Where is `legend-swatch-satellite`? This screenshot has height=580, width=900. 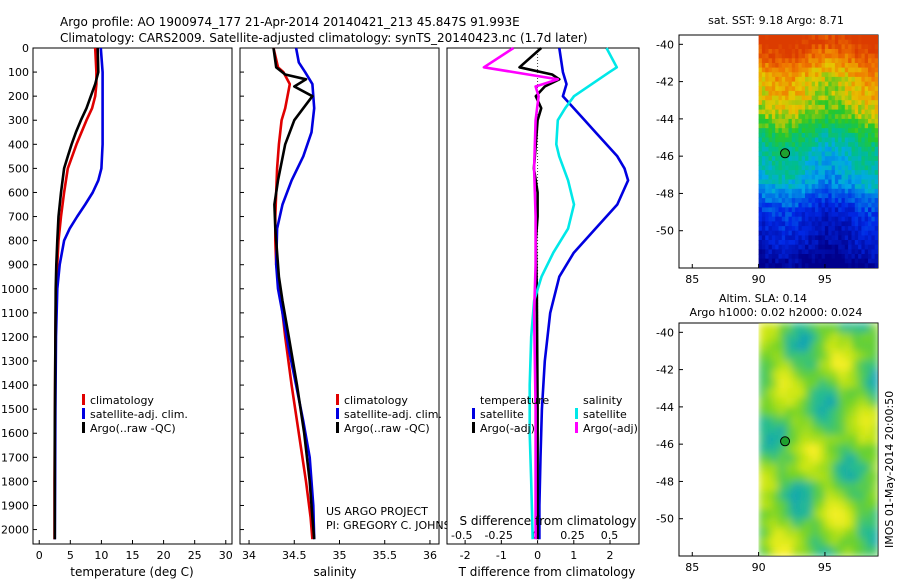 legend-swatch-satellite is located at coordinates (83, 413).